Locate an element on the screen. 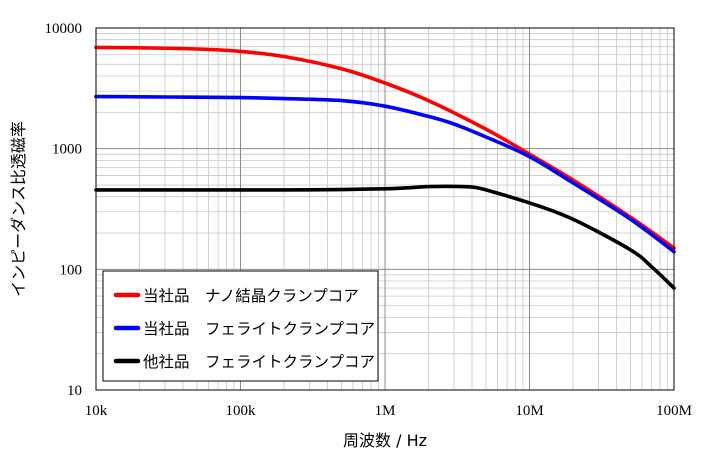 Image resolution: width=717 pixels, height=468 pixels. x-tick-label: 1M is located at coordinates (385, 411).